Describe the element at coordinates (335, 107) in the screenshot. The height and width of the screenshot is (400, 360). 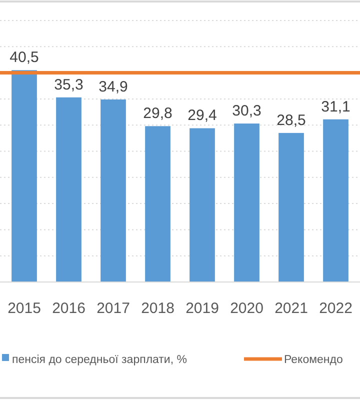
I see `data-label: 31,1` at that location.